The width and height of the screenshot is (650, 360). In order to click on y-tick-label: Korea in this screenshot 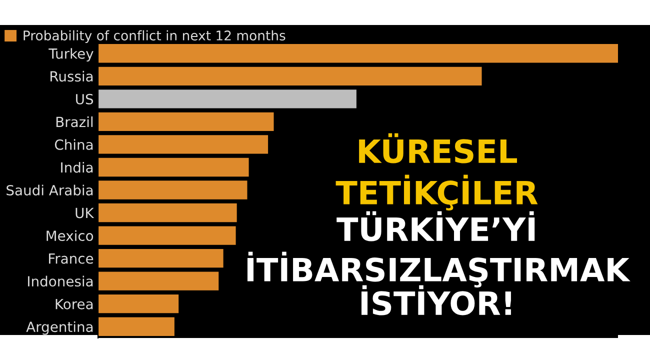, I will do `click(74, 304)`.